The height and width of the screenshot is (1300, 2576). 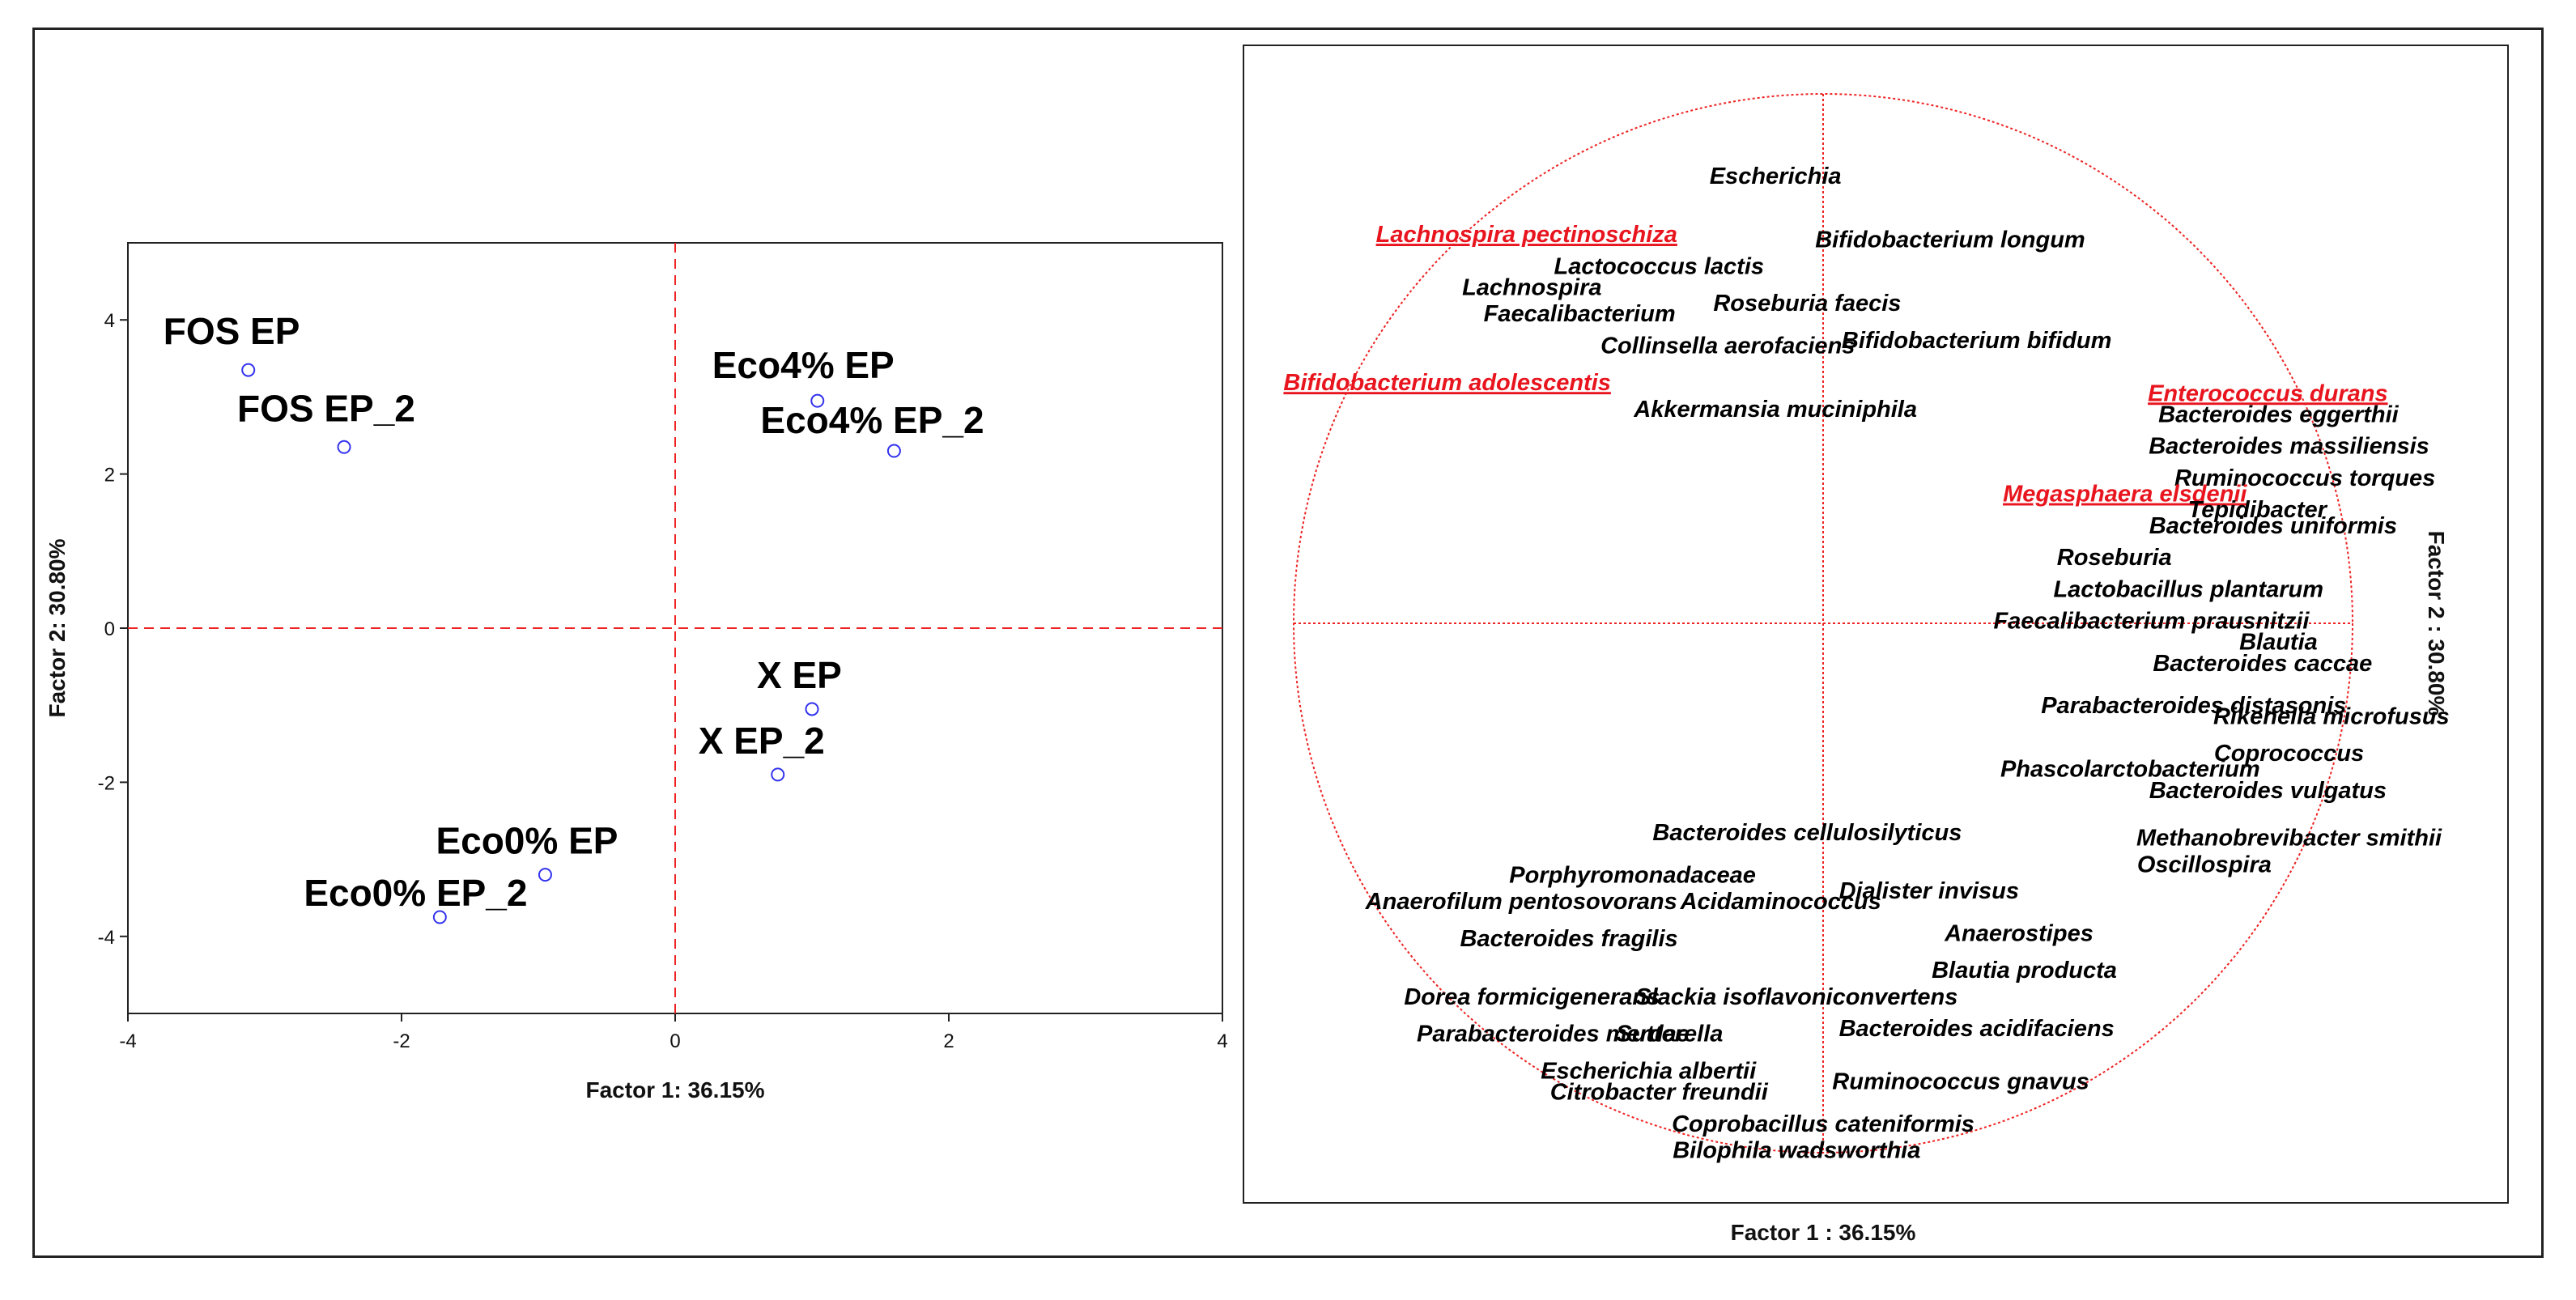 What do you see at coordinates (1527, 235) in the screenshot?
I see `variable-label: Lachnospira pectinoschiza` at bounding box center [1527, 235].